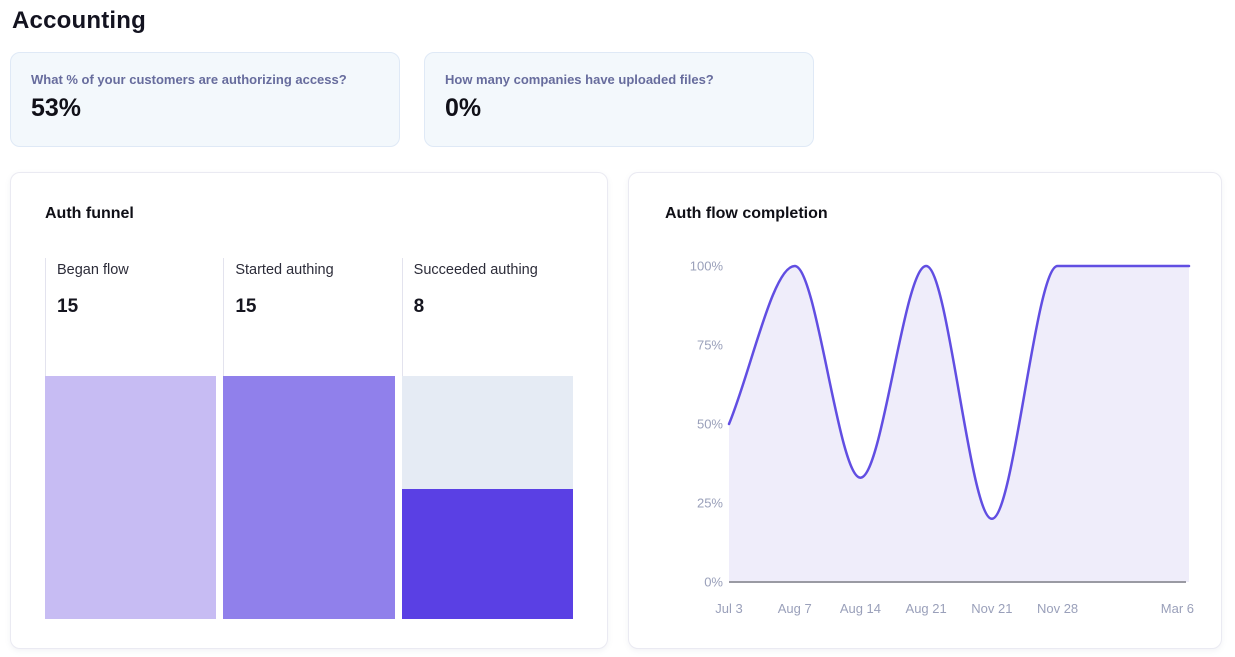 The image size is (1235, 657). Describe the element at coordinates (713, 582) in the screenshot. I see `y-axis-tick-label: 0%` at that location.